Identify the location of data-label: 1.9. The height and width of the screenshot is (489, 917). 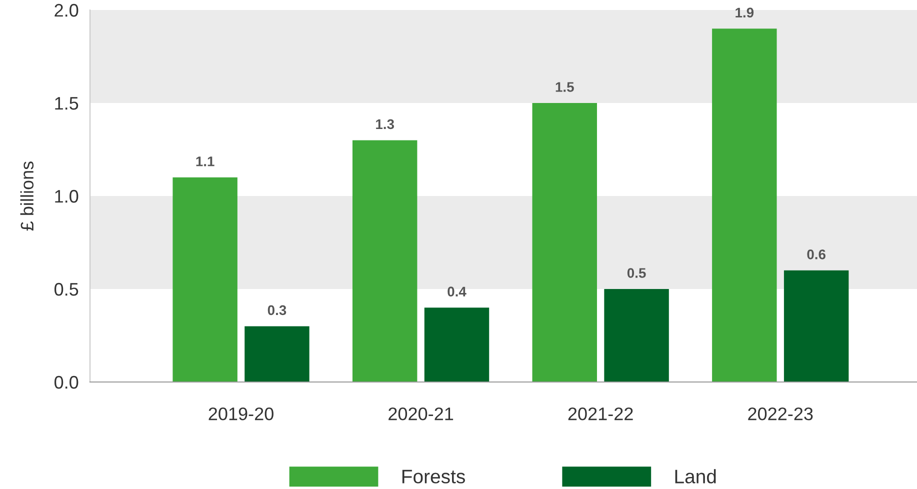
(745, 13).